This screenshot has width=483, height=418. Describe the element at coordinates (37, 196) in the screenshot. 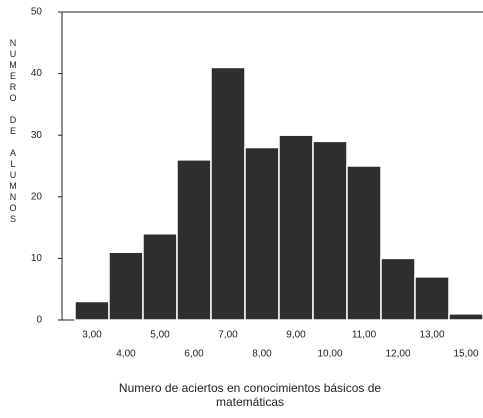

I see `y-tick-label: 20` at that location.